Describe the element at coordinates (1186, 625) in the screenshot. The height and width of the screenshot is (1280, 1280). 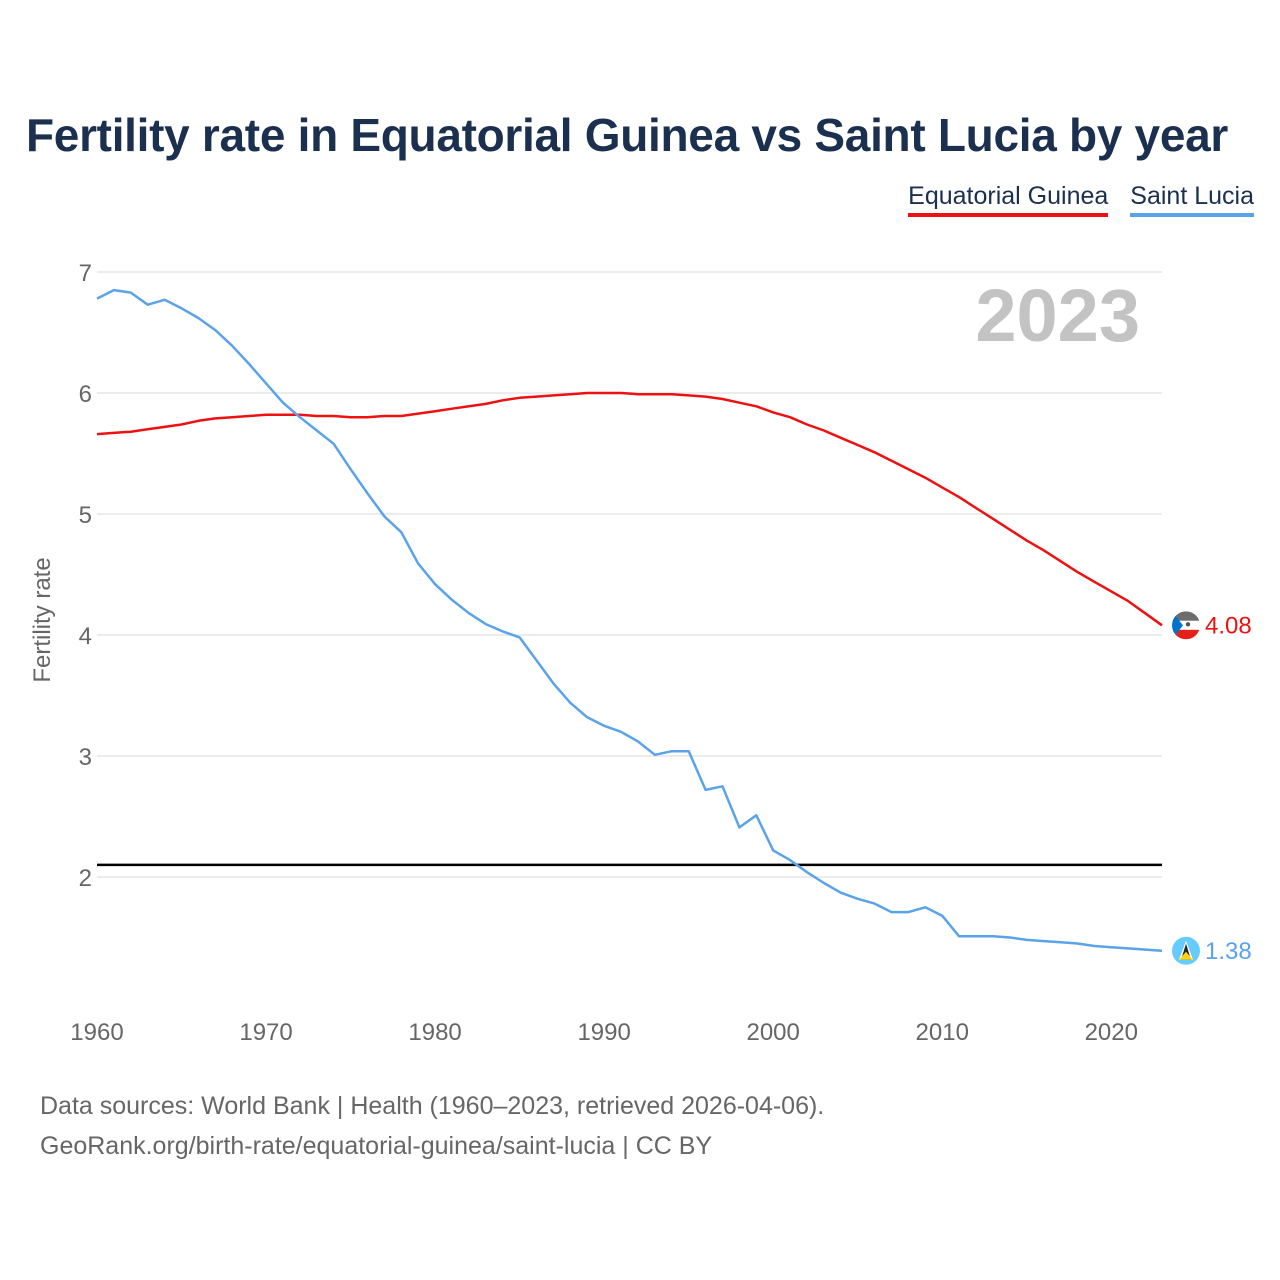
I see `equatorial-guinea-flag-icon` at that location.